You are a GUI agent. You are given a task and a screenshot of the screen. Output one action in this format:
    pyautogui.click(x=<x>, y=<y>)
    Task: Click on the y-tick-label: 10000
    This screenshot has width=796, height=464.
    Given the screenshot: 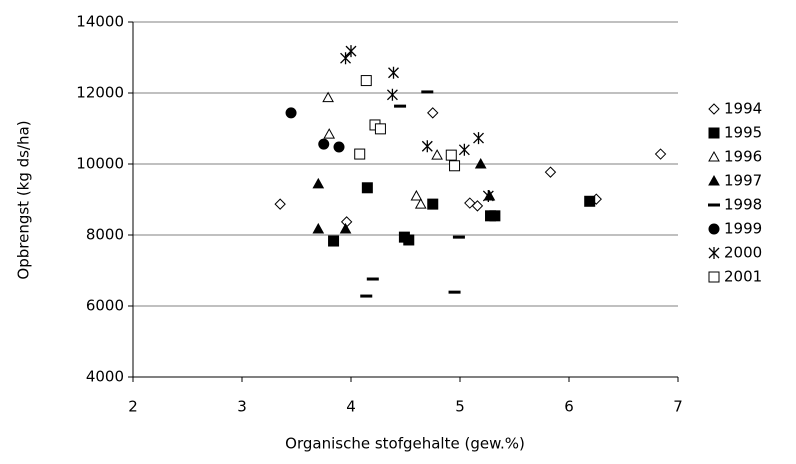 What is the action you would take?
    pyautogui.click(x=100, y=164)
    